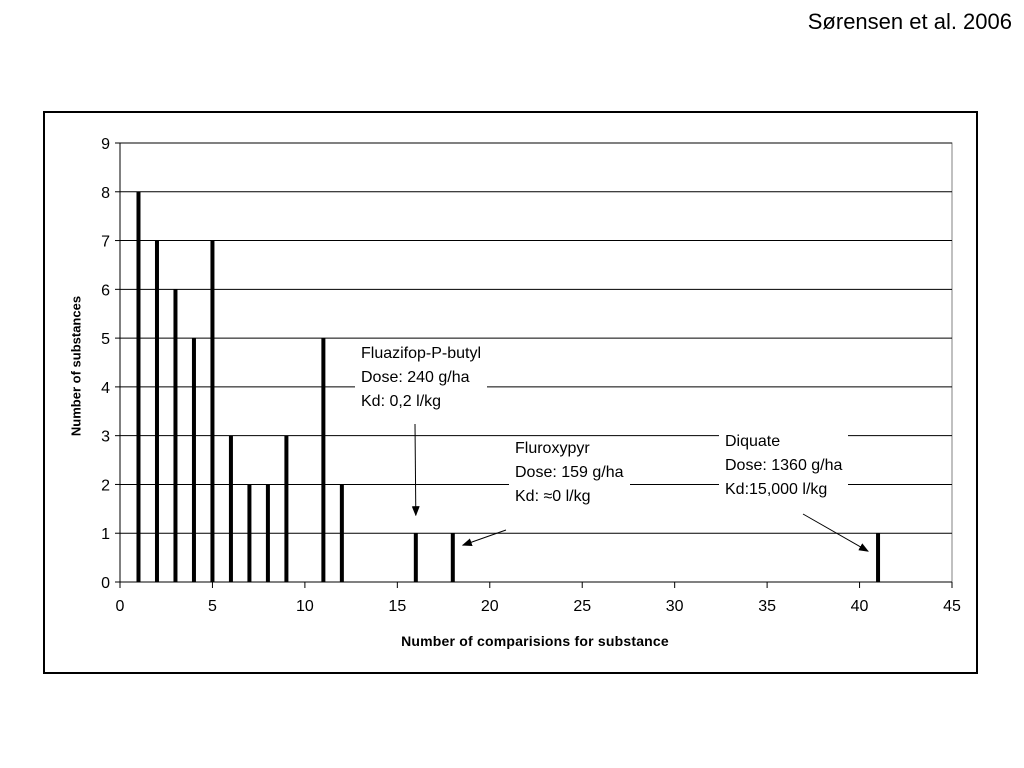 Image resolution: width=1024 pixels, height=768 pixels. What do you see at coordinates (305, 606) in the screenshot?
I see `x-tick-label: 10` at bounding box center [305, 606].